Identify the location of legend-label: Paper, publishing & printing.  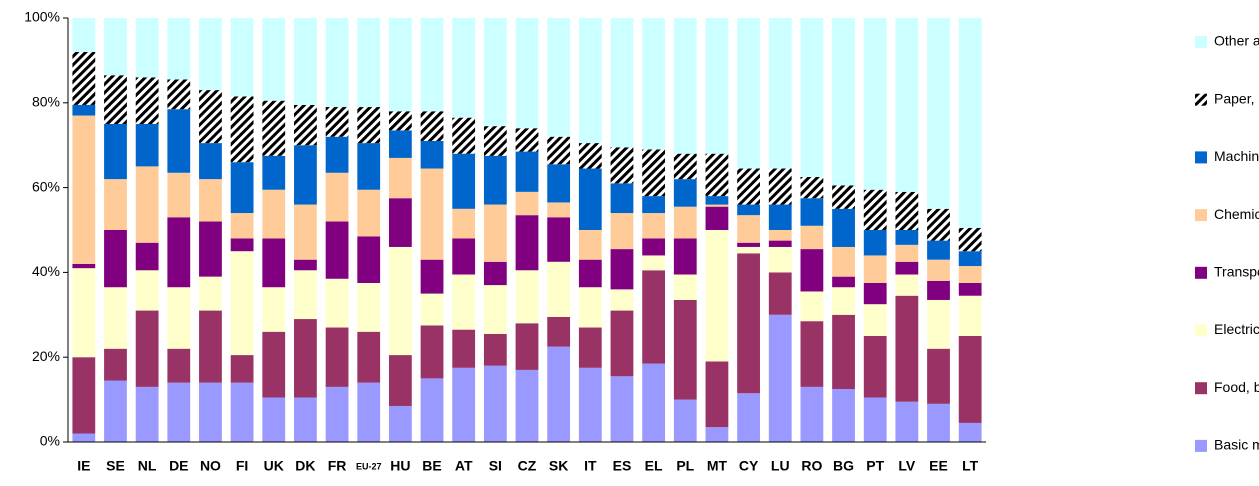
(1236, 98).